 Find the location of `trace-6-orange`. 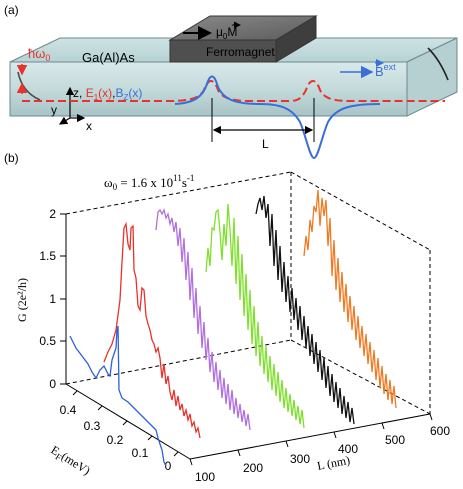

trace-6-orange is located at coordinates (350, 299).